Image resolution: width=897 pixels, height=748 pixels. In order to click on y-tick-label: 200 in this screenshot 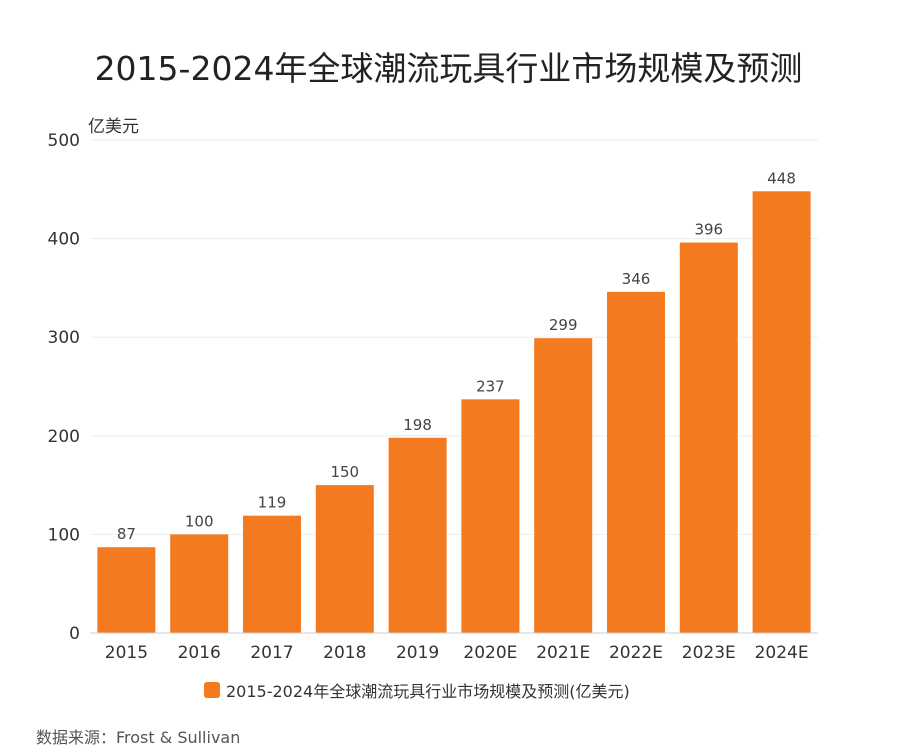, I will do `click(64, 437)`.